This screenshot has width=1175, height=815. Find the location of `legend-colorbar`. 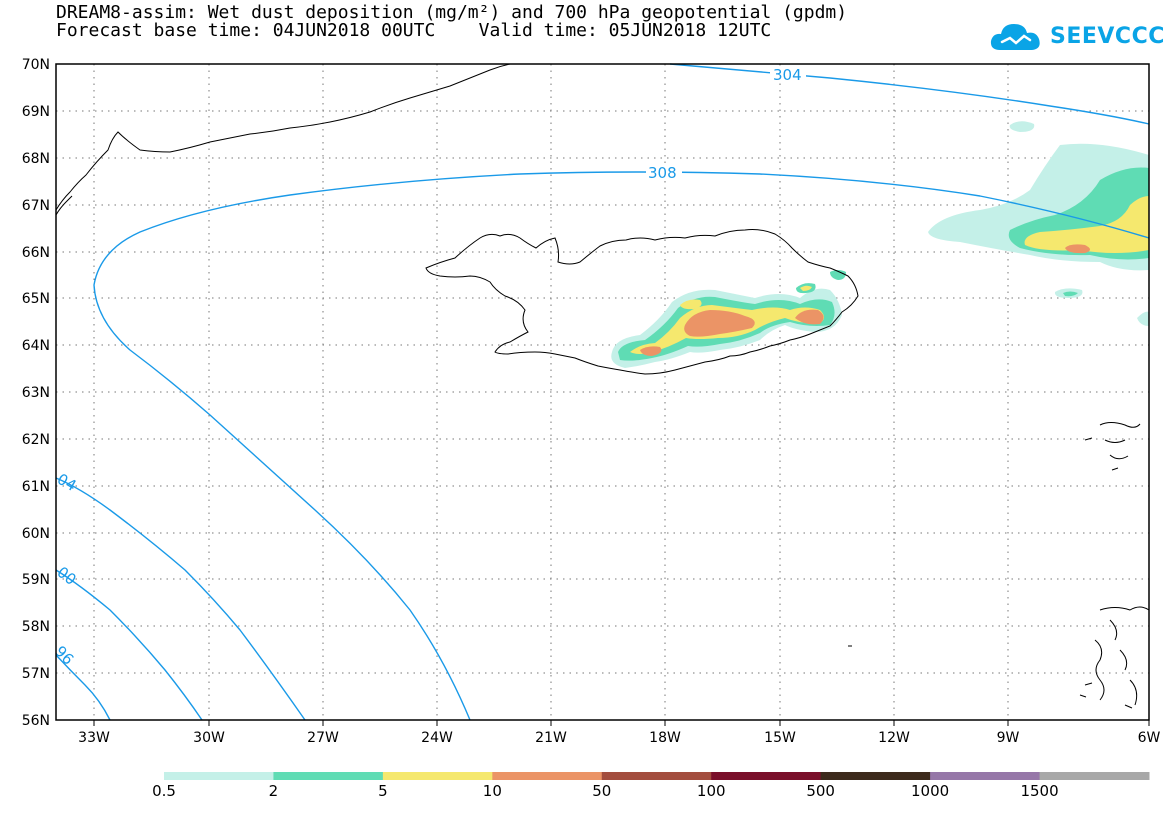

legend-colorbar is located at coordinates (657, 776).